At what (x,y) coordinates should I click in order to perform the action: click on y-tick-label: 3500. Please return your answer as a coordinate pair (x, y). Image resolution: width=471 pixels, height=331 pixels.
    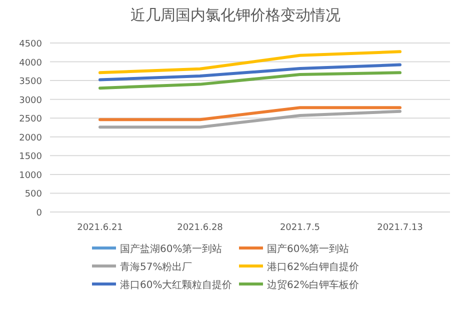
    Looking at the image, I should click on (30, 82).